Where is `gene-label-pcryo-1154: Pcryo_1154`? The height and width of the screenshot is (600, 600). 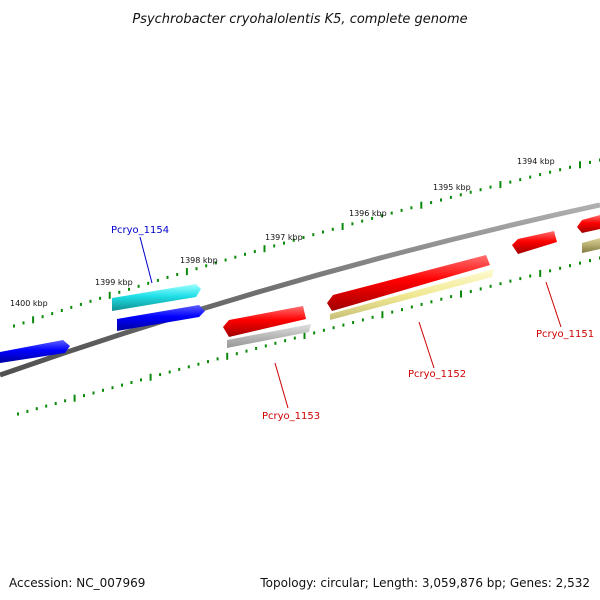 gene-label-pcryo-1154: Pcryo_1154 is located at coordinates (140, 230).